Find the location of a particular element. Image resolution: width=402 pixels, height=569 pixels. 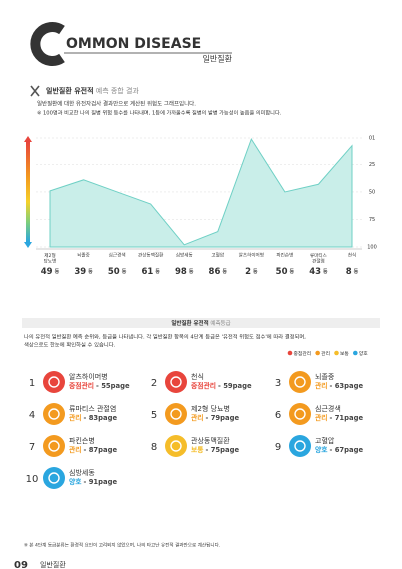

section2-title: 일반질환 유전적 예측등급 is located at coordinates (200, 323).